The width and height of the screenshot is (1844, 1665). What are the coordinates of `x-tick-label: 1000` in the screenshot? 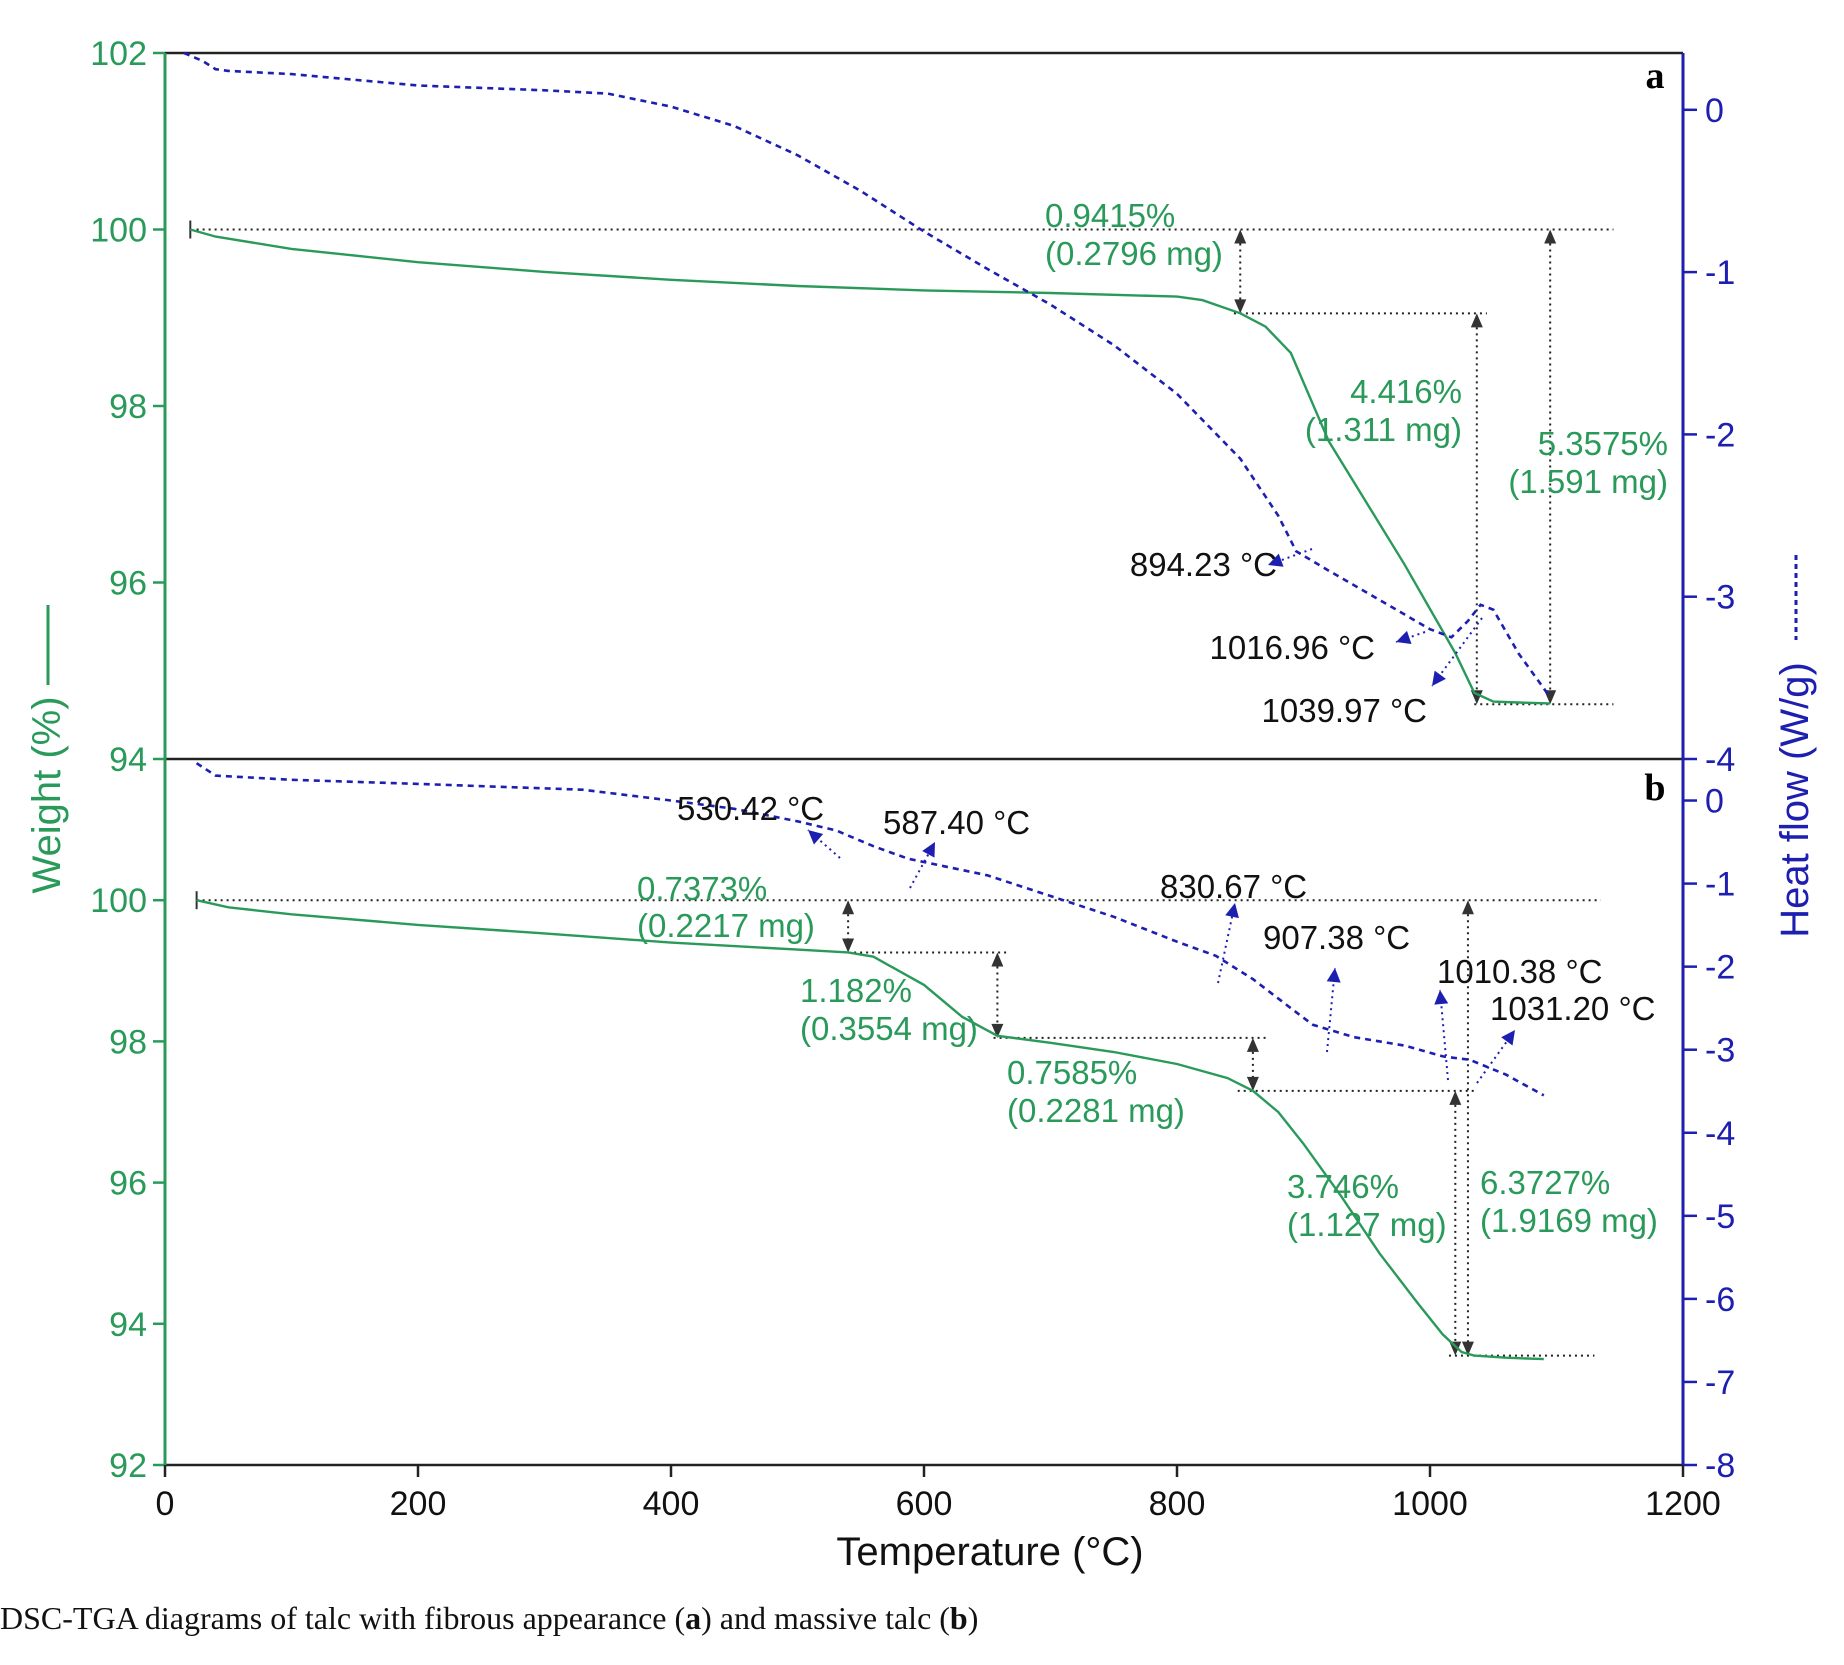 It's located at (1430, 1504).